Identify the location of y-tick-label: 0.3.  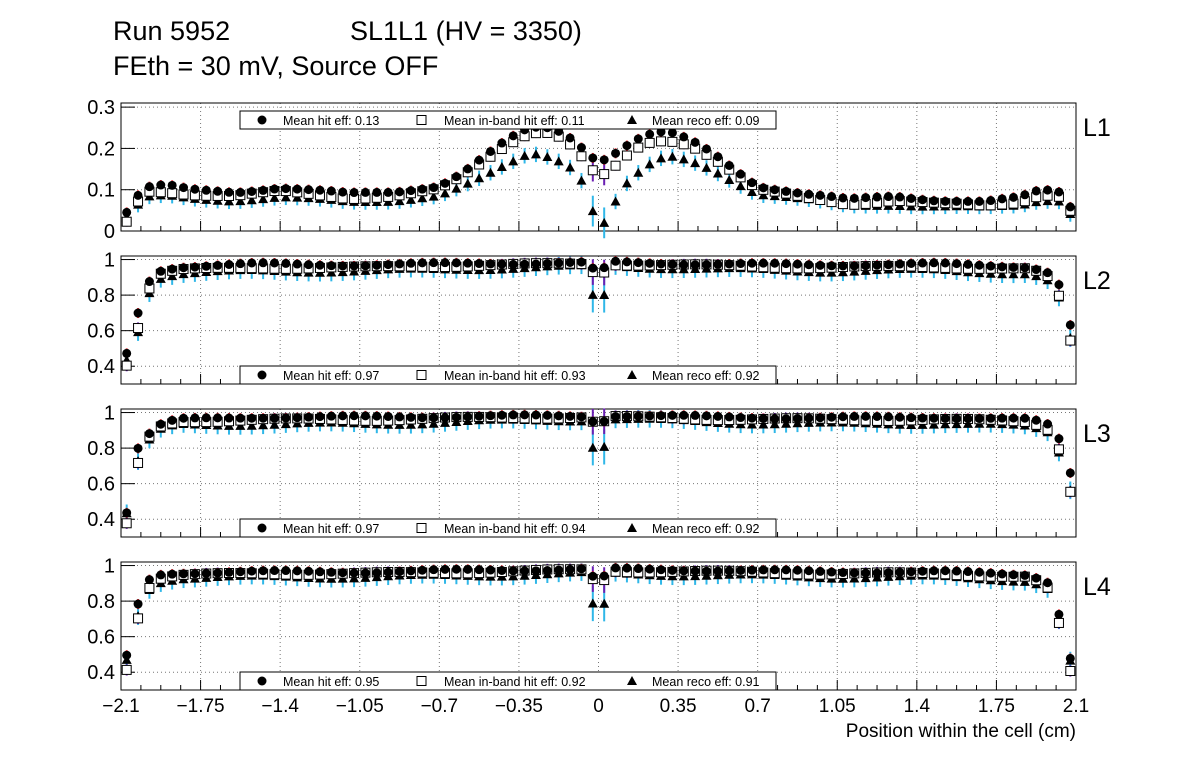
(101, 108).